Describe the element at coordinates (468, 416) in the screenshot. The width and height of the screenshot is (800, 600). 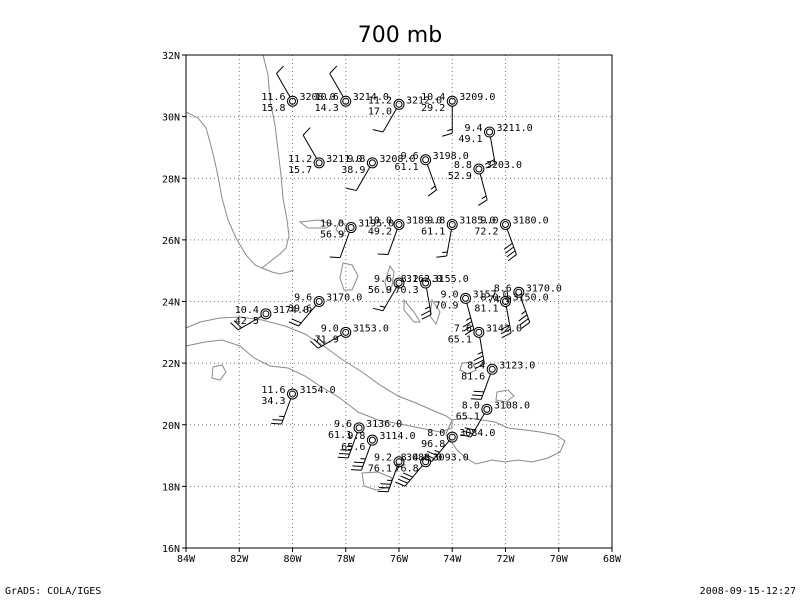
I see `station-humidity: 65.1` at that location.